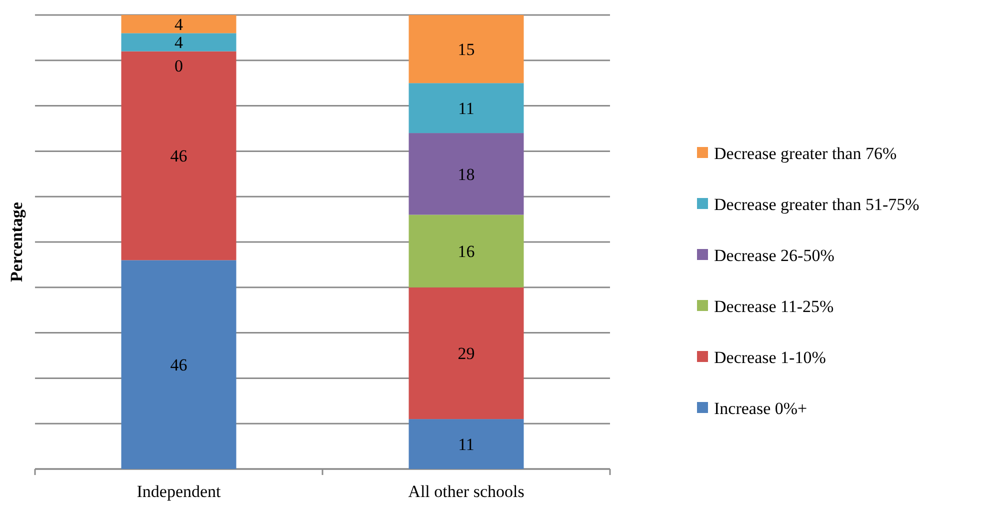 The width and height of the screenshot is (994, 508). What do you see at coordinates (178, 66) in the screenshot?
I see `data-label: 0` at bounding box center [178, 66].